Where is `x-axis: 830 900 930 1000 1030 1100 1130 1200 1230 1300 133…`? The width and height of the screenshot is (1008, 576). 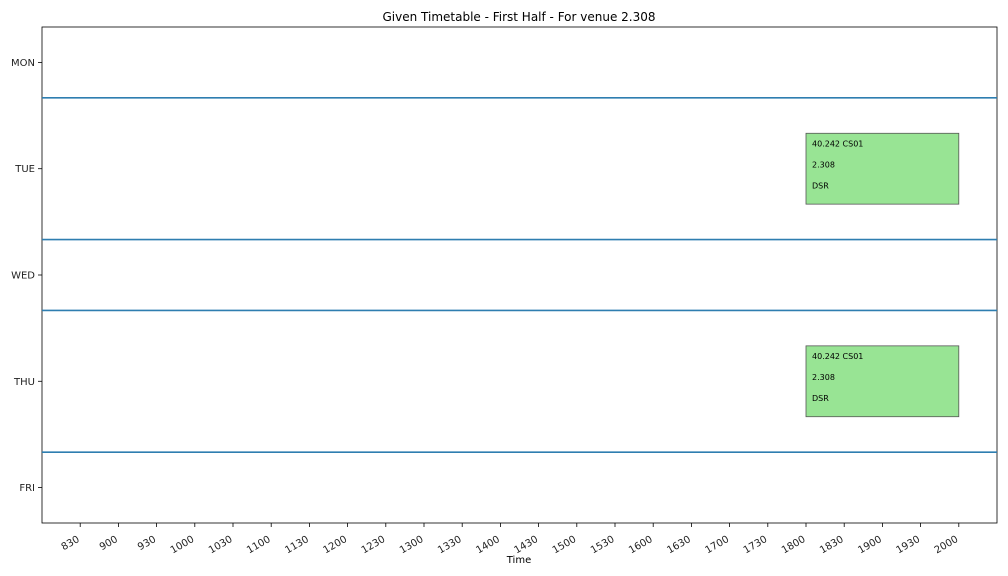
x-axis: 830 900 930 1000 1030 1100 1130 1200 1230 1300 133… is located at coordinates (510, 539).